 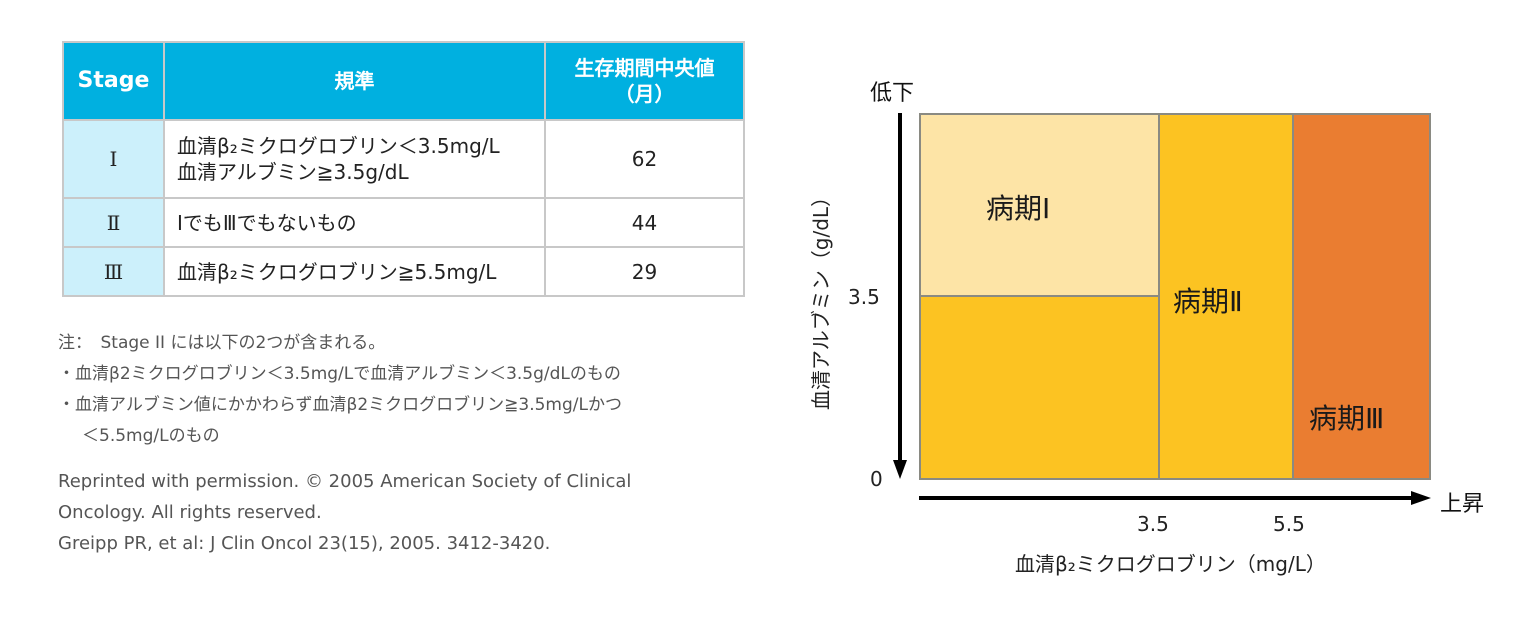 What do you see at coordinates (1175, 498) in the screenshot?
I see `x-axis-arrow-icon` at bounding box center [1175, 498].